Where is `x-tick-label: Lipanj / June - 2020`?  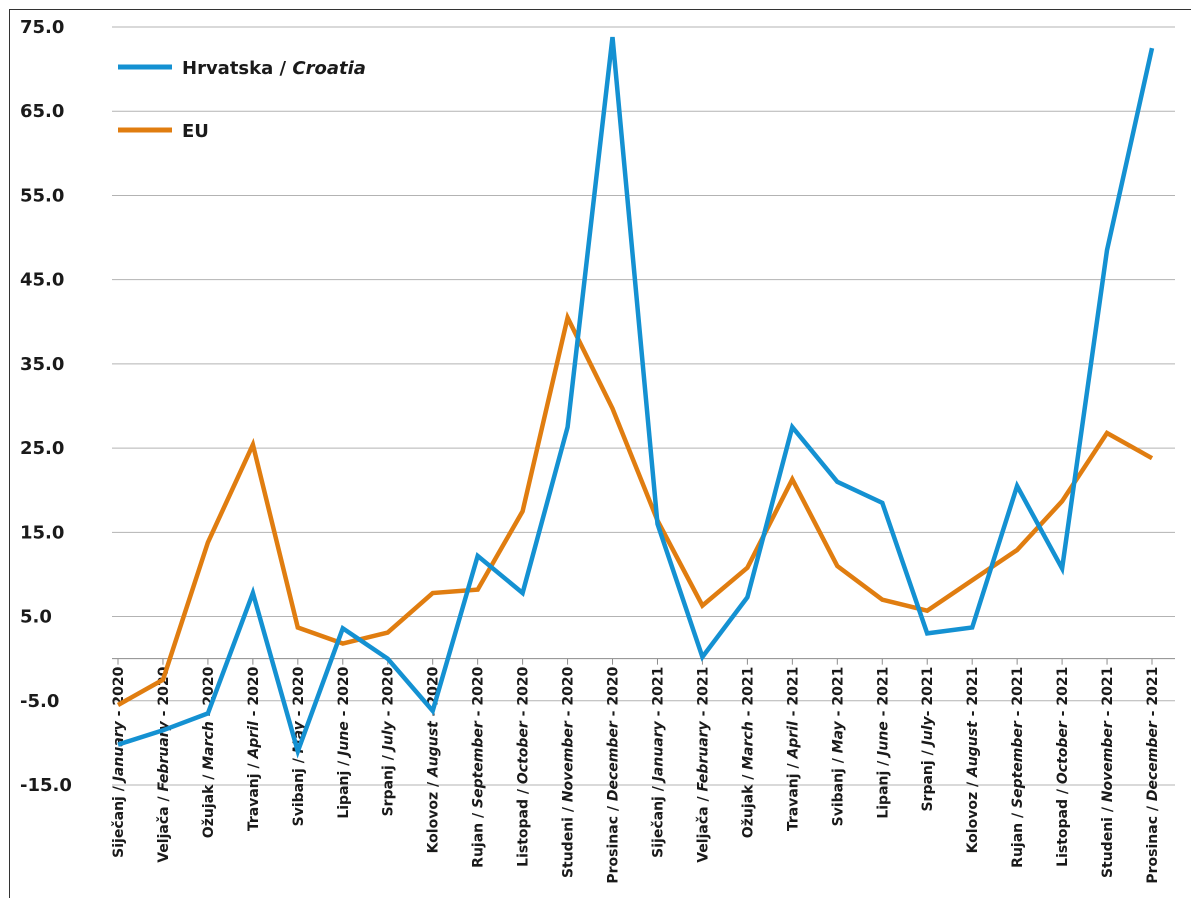
x-tick-label: Lipanj / June - 2020 is located at coordinates (344, 742).